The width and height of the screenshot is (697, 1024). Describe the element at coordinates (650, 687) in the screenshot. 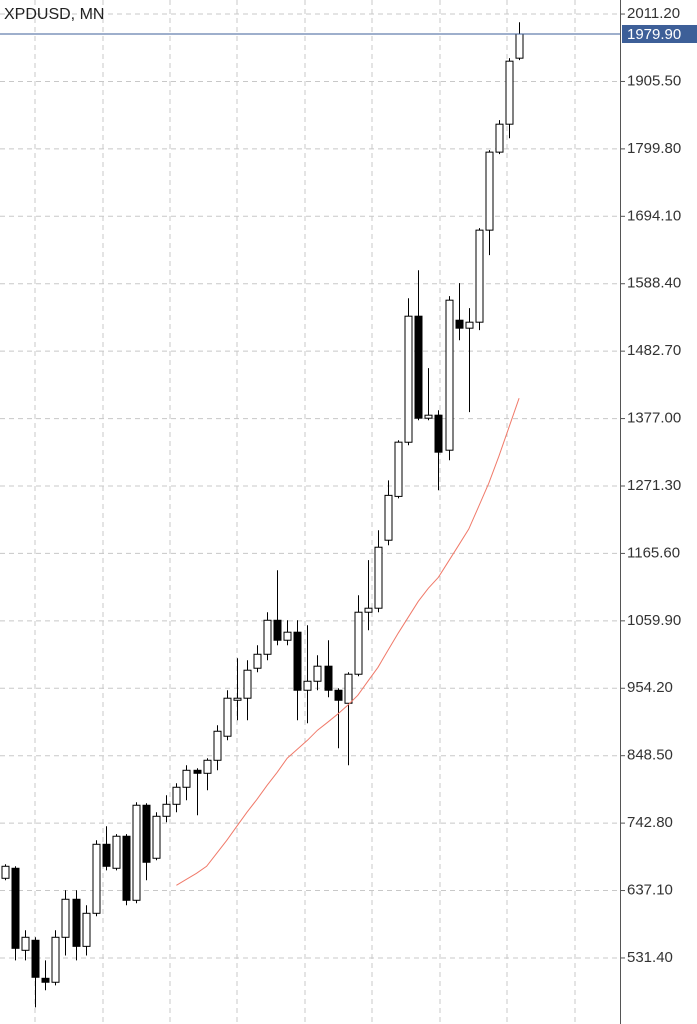

I see `y-tick-label: 954.20` at that location.